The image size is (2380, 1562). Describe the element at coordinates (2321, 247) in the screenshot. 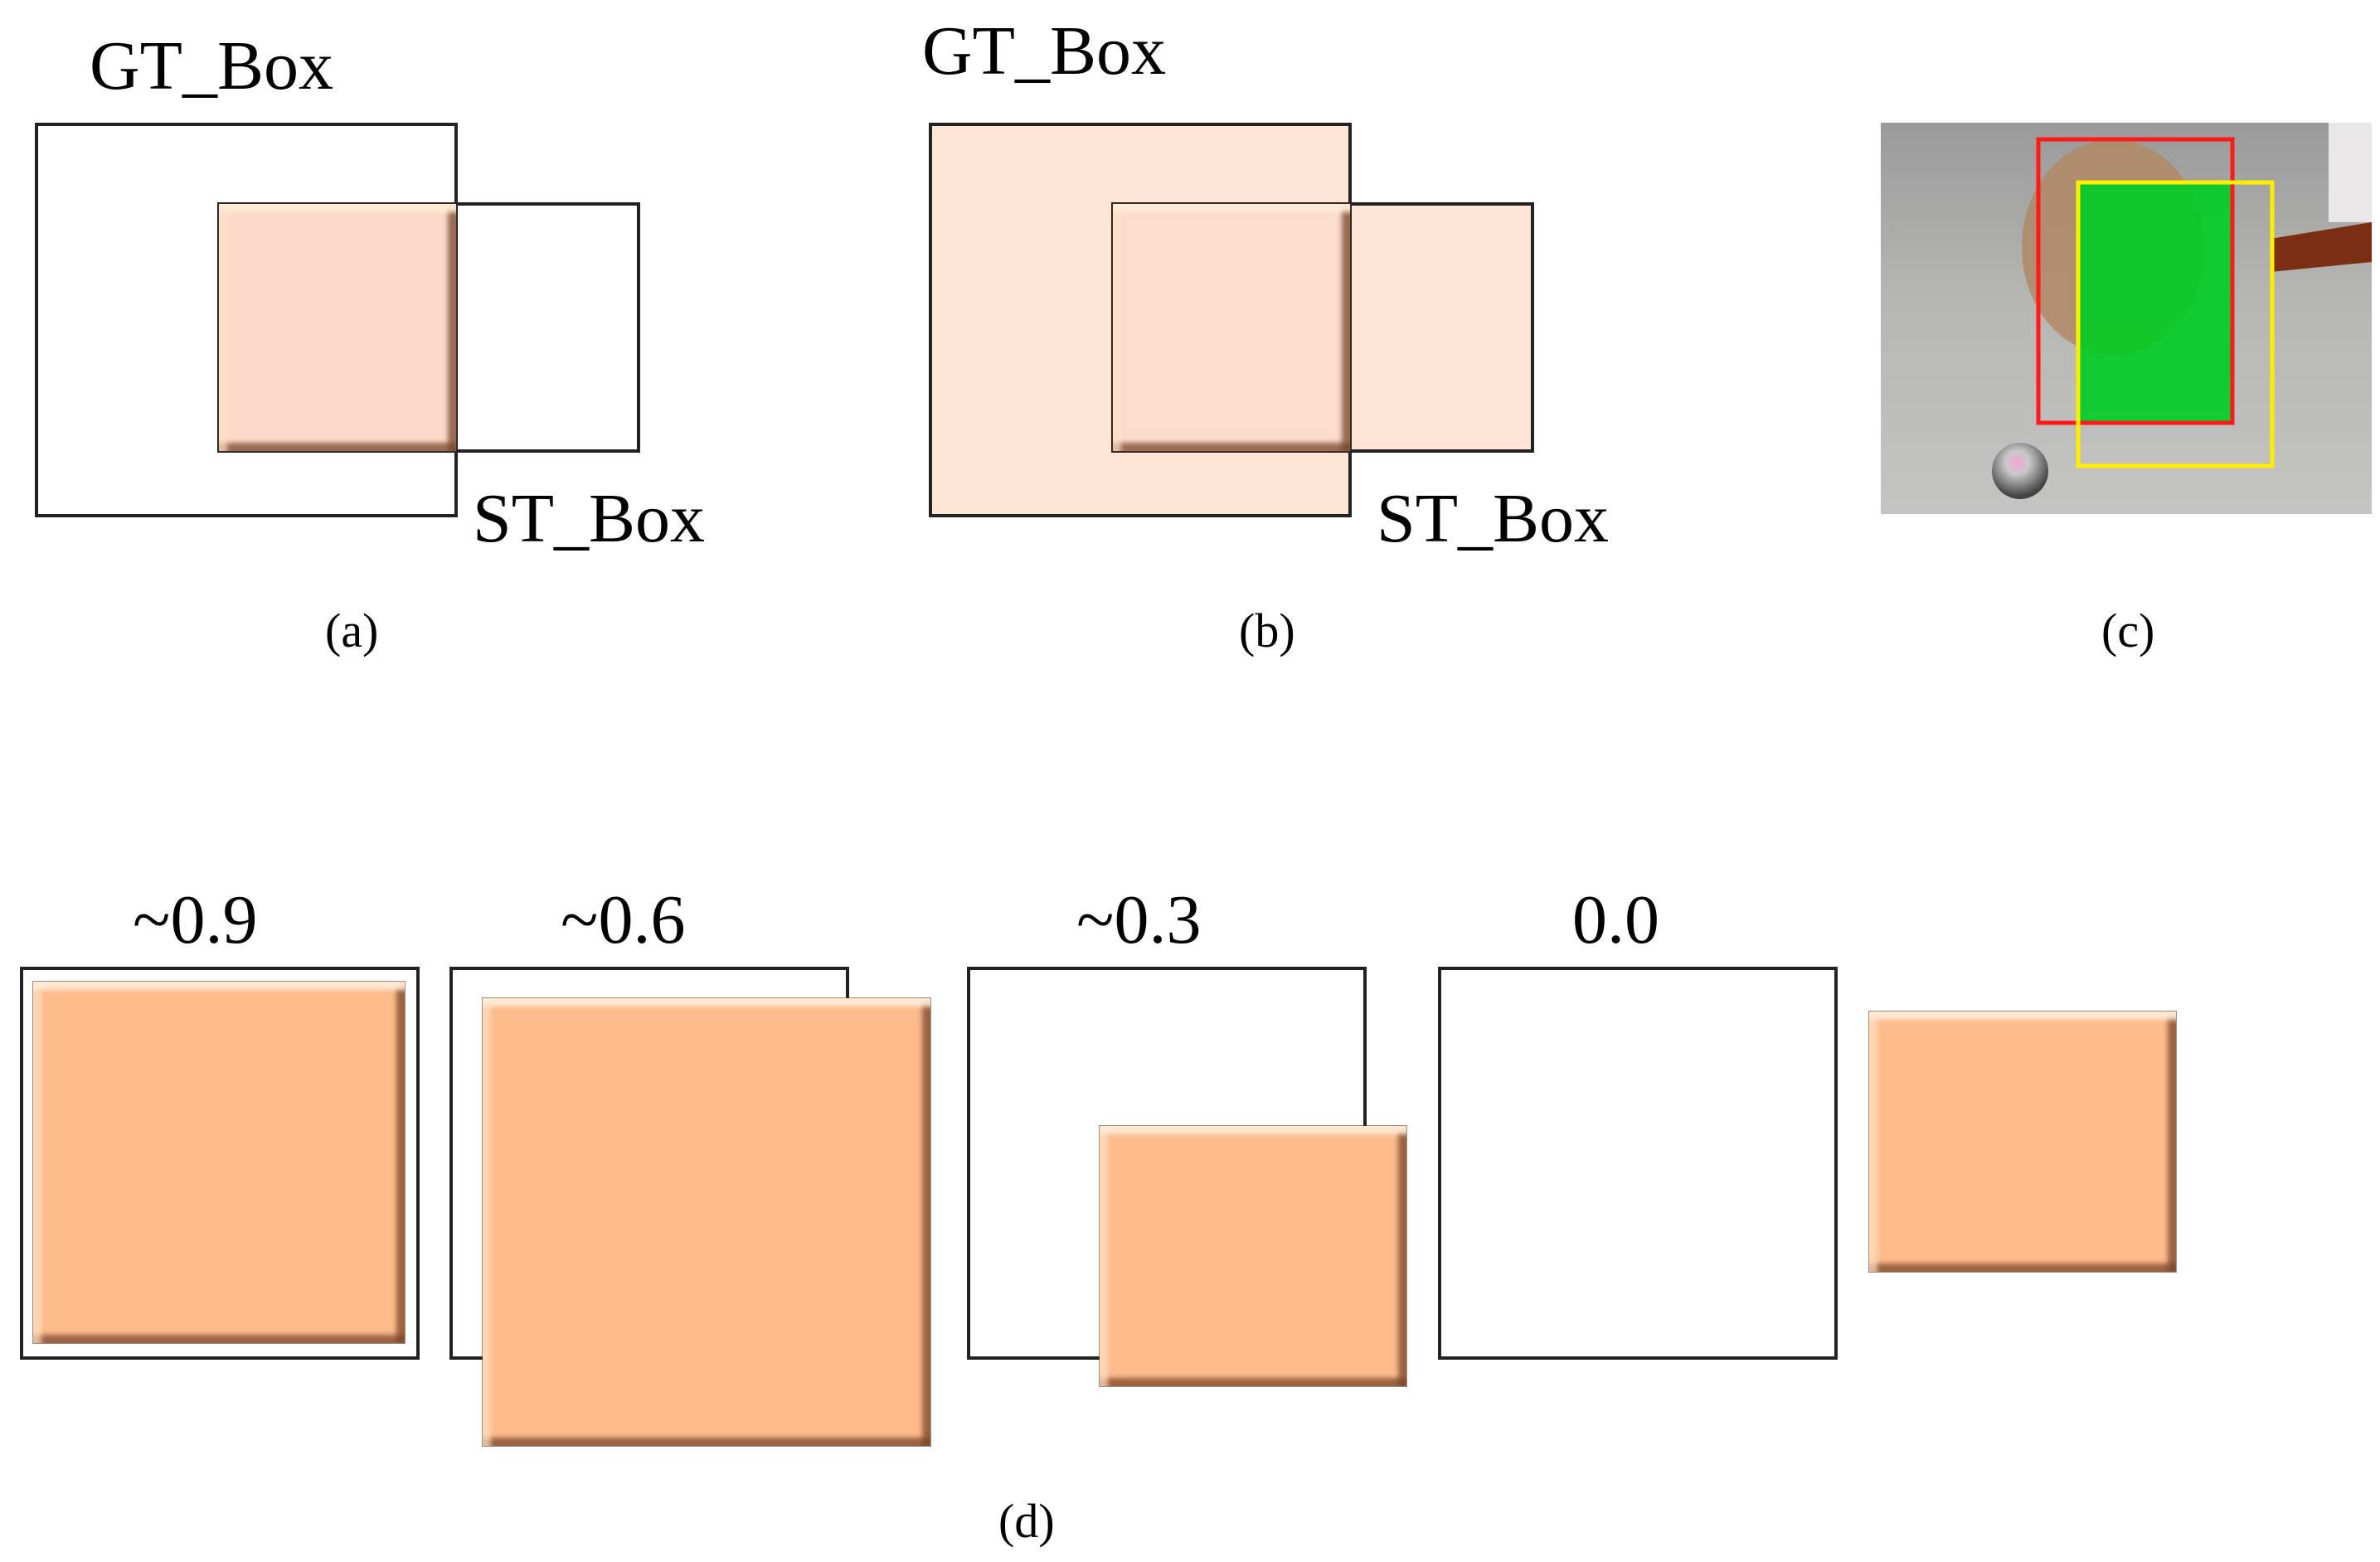

I see `floor-trim` at that location.